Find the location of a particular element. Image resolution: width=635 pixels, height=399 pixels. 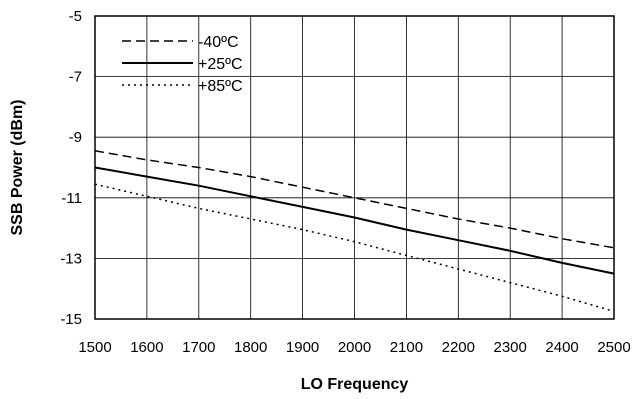

y-tick-label: -9 is located at coordinates (75, 137).